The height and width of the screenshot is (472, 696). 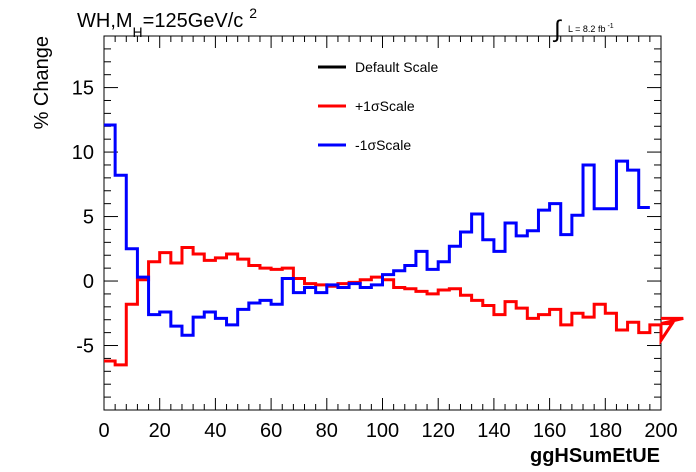 I want to click on title-subscript: H, so click(x=138, y=32).